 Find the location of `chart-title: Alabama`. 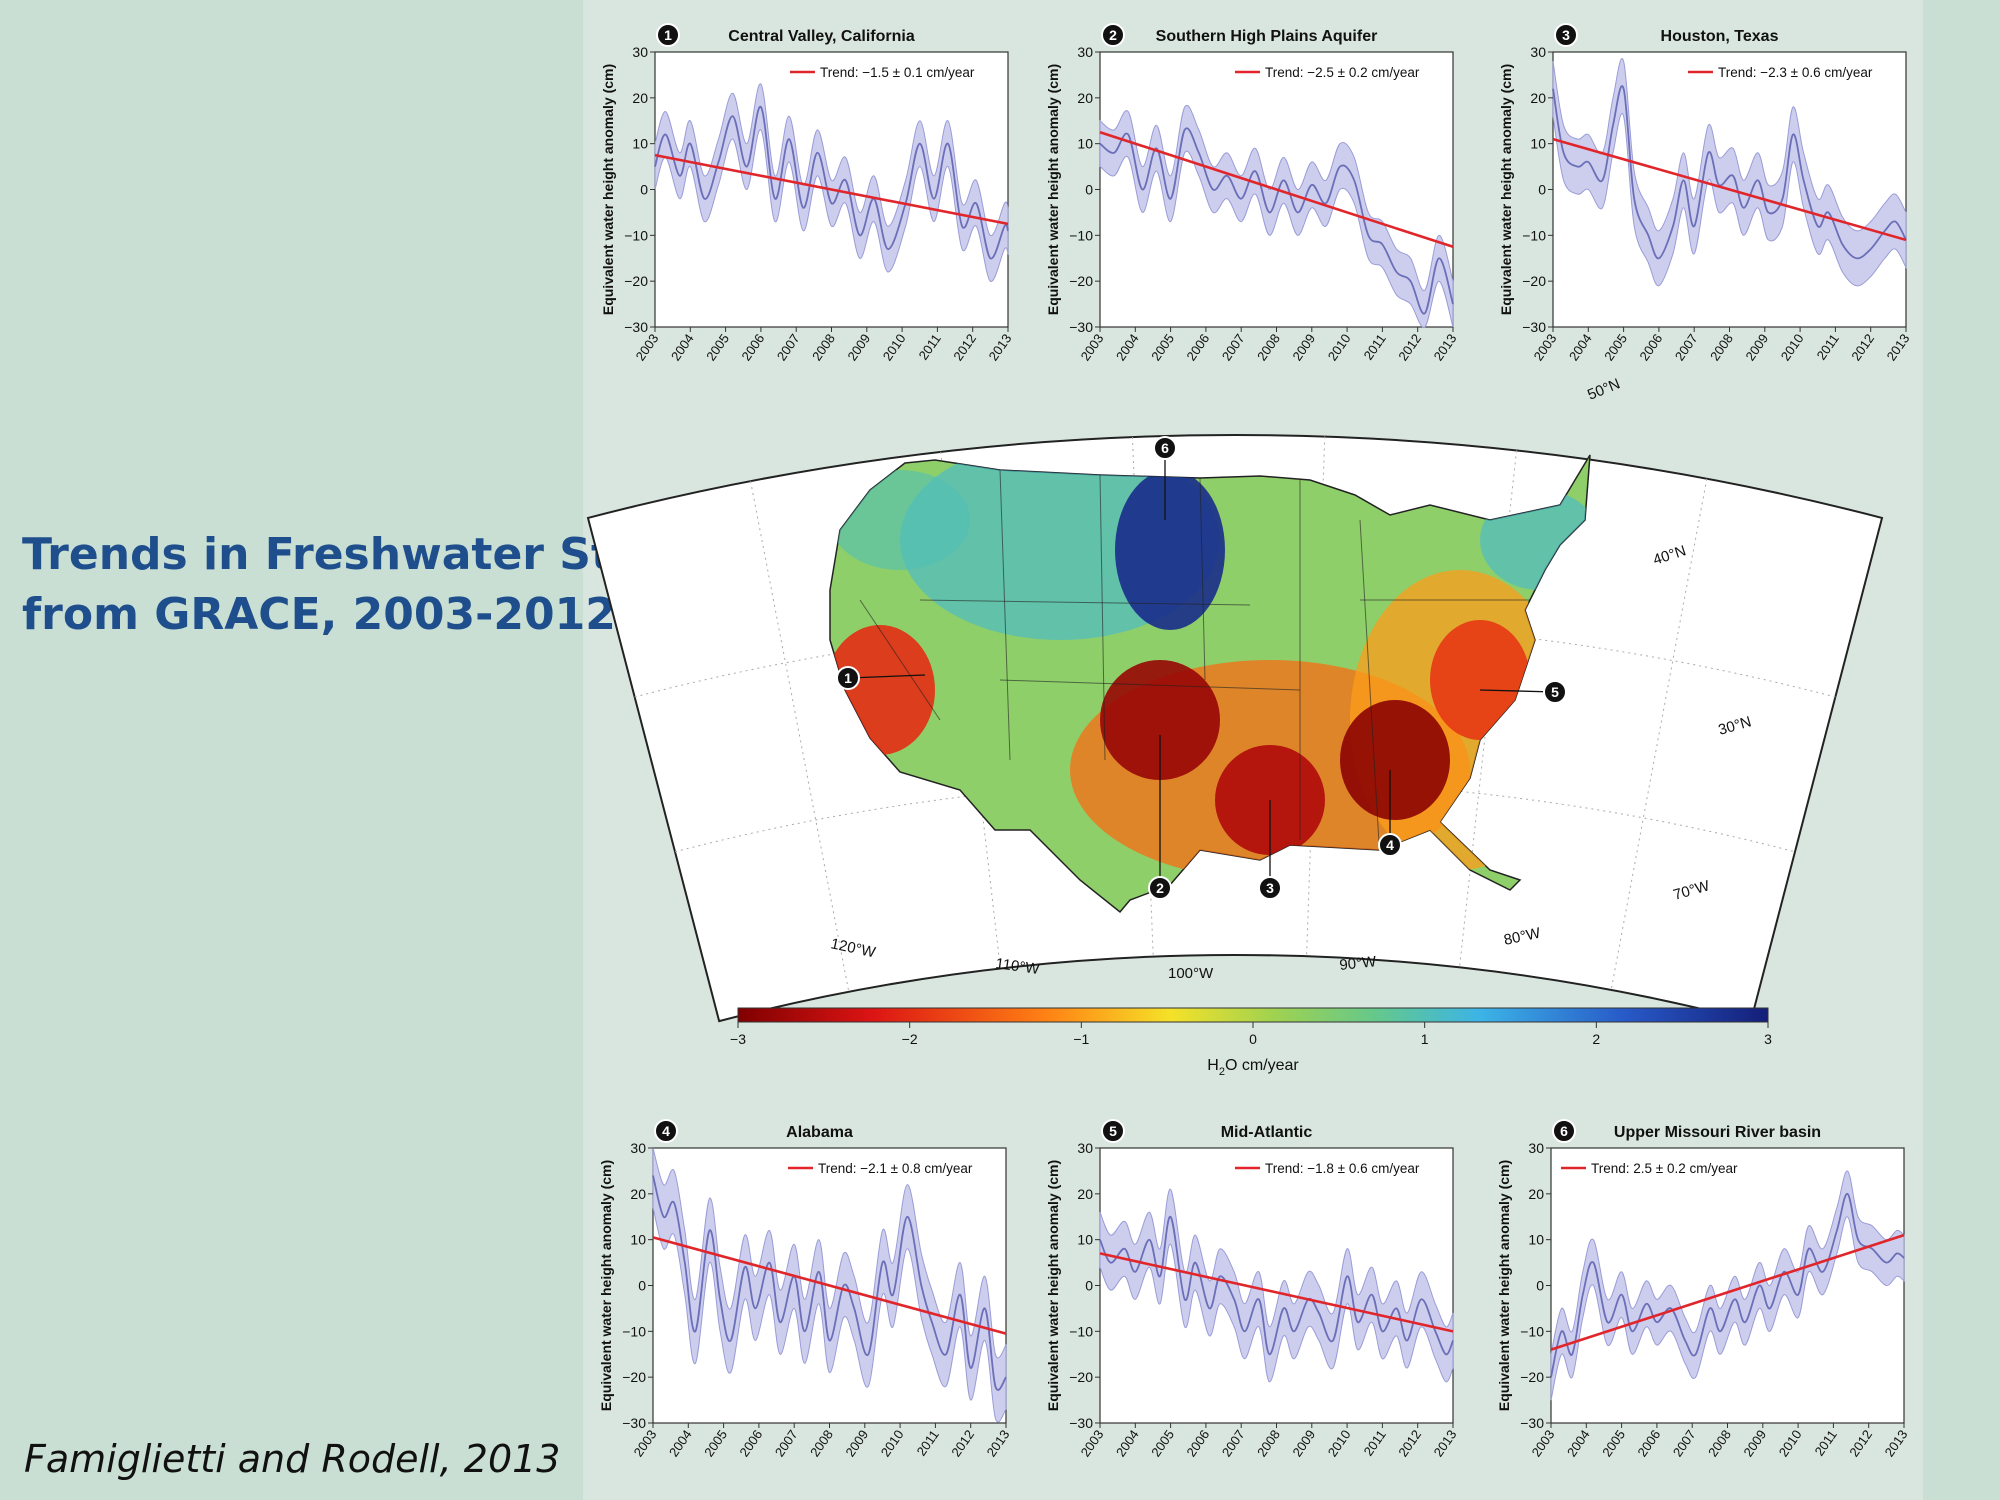

chart-title: Alabama is located at coordinates (819, 1132).